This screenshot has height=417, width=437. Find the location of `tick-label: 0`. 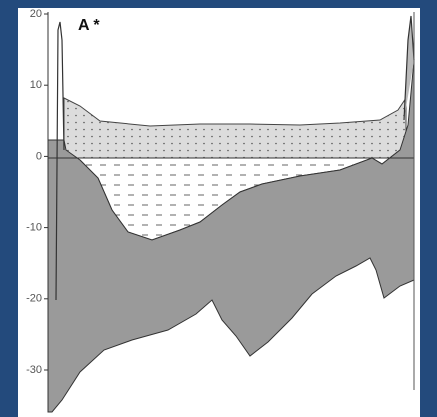

tick-label: 0 is located at coordinates (39, 156).